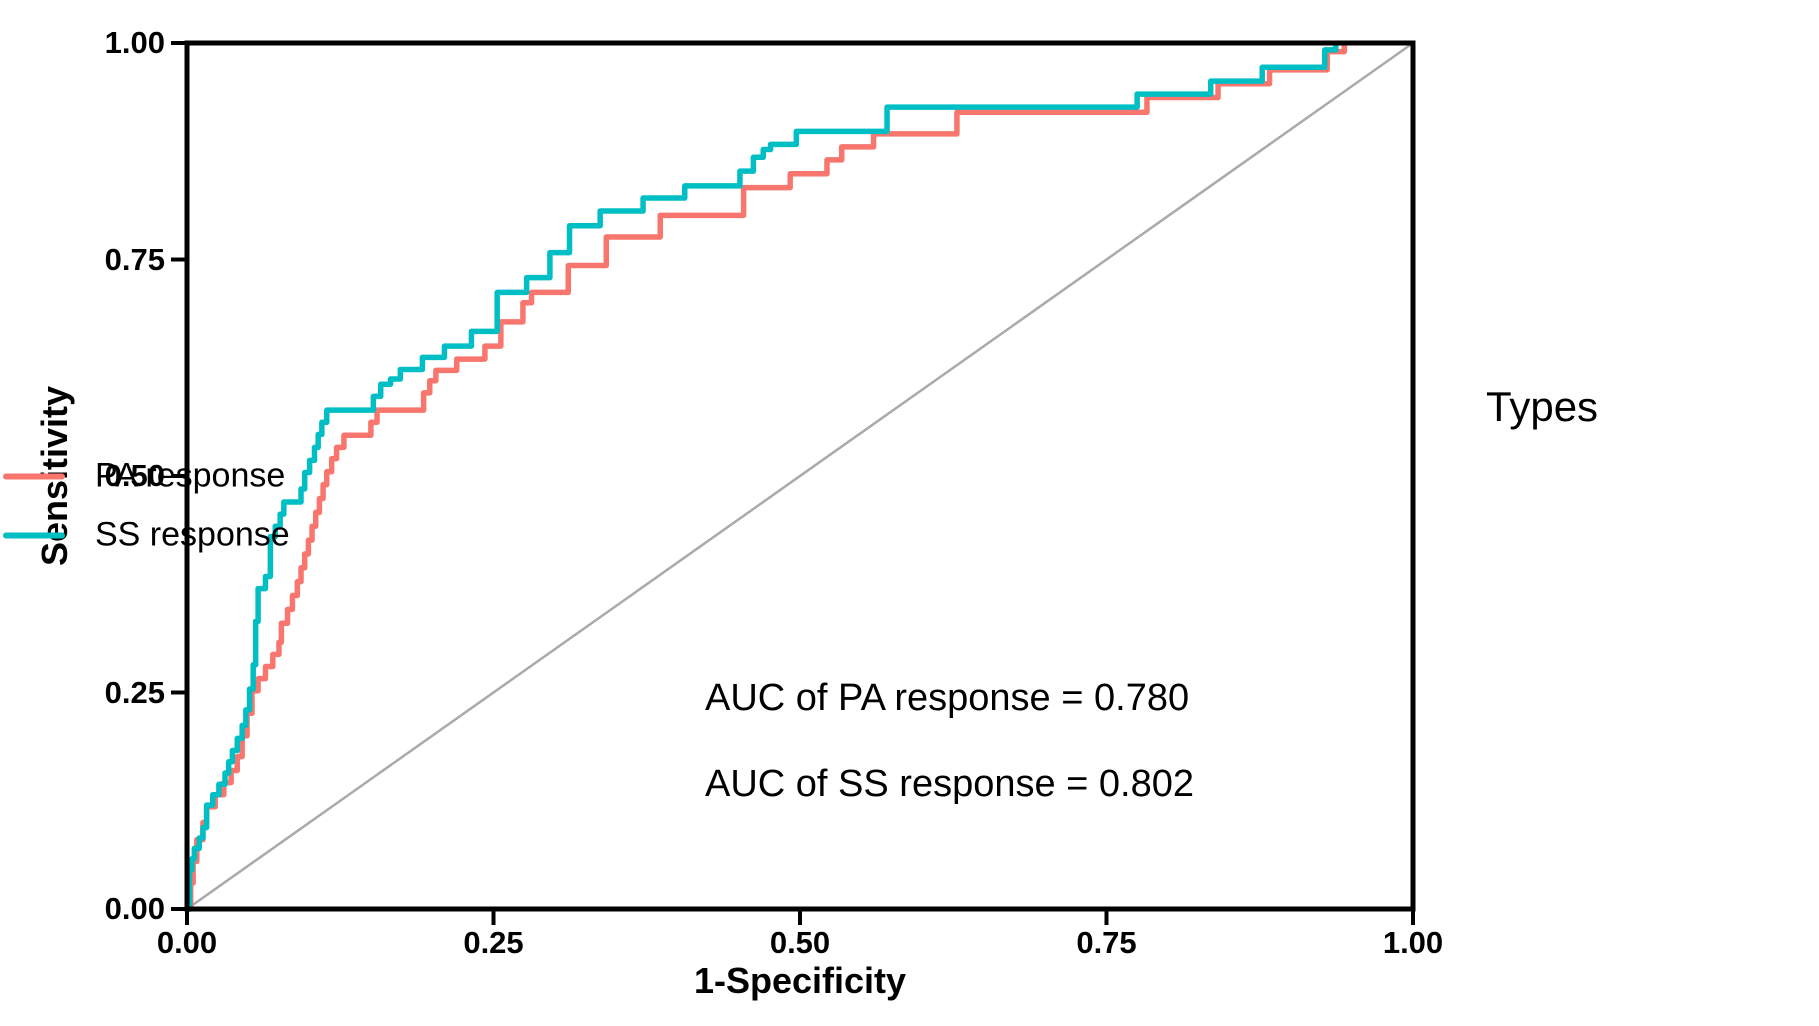  I want to click on auc-annotation-ss: AUC of SS response = 0.802, so click(950, 784).